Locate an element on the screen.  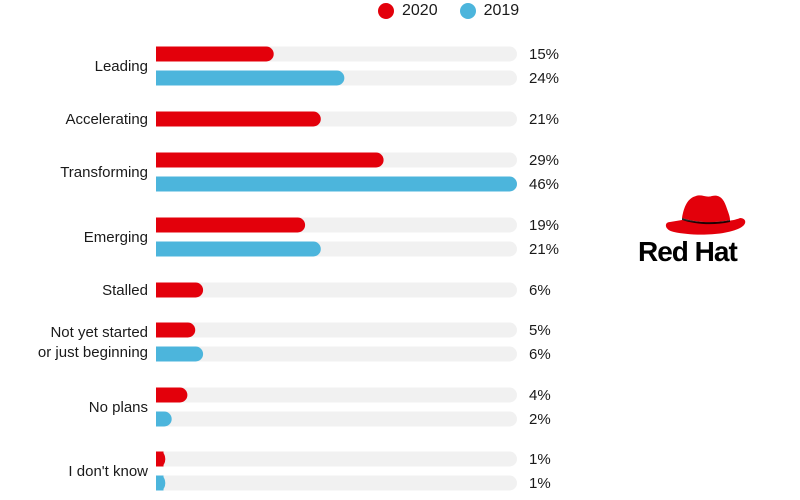
value-label-2019-leading: 24% is located at coordinates (544, 78).